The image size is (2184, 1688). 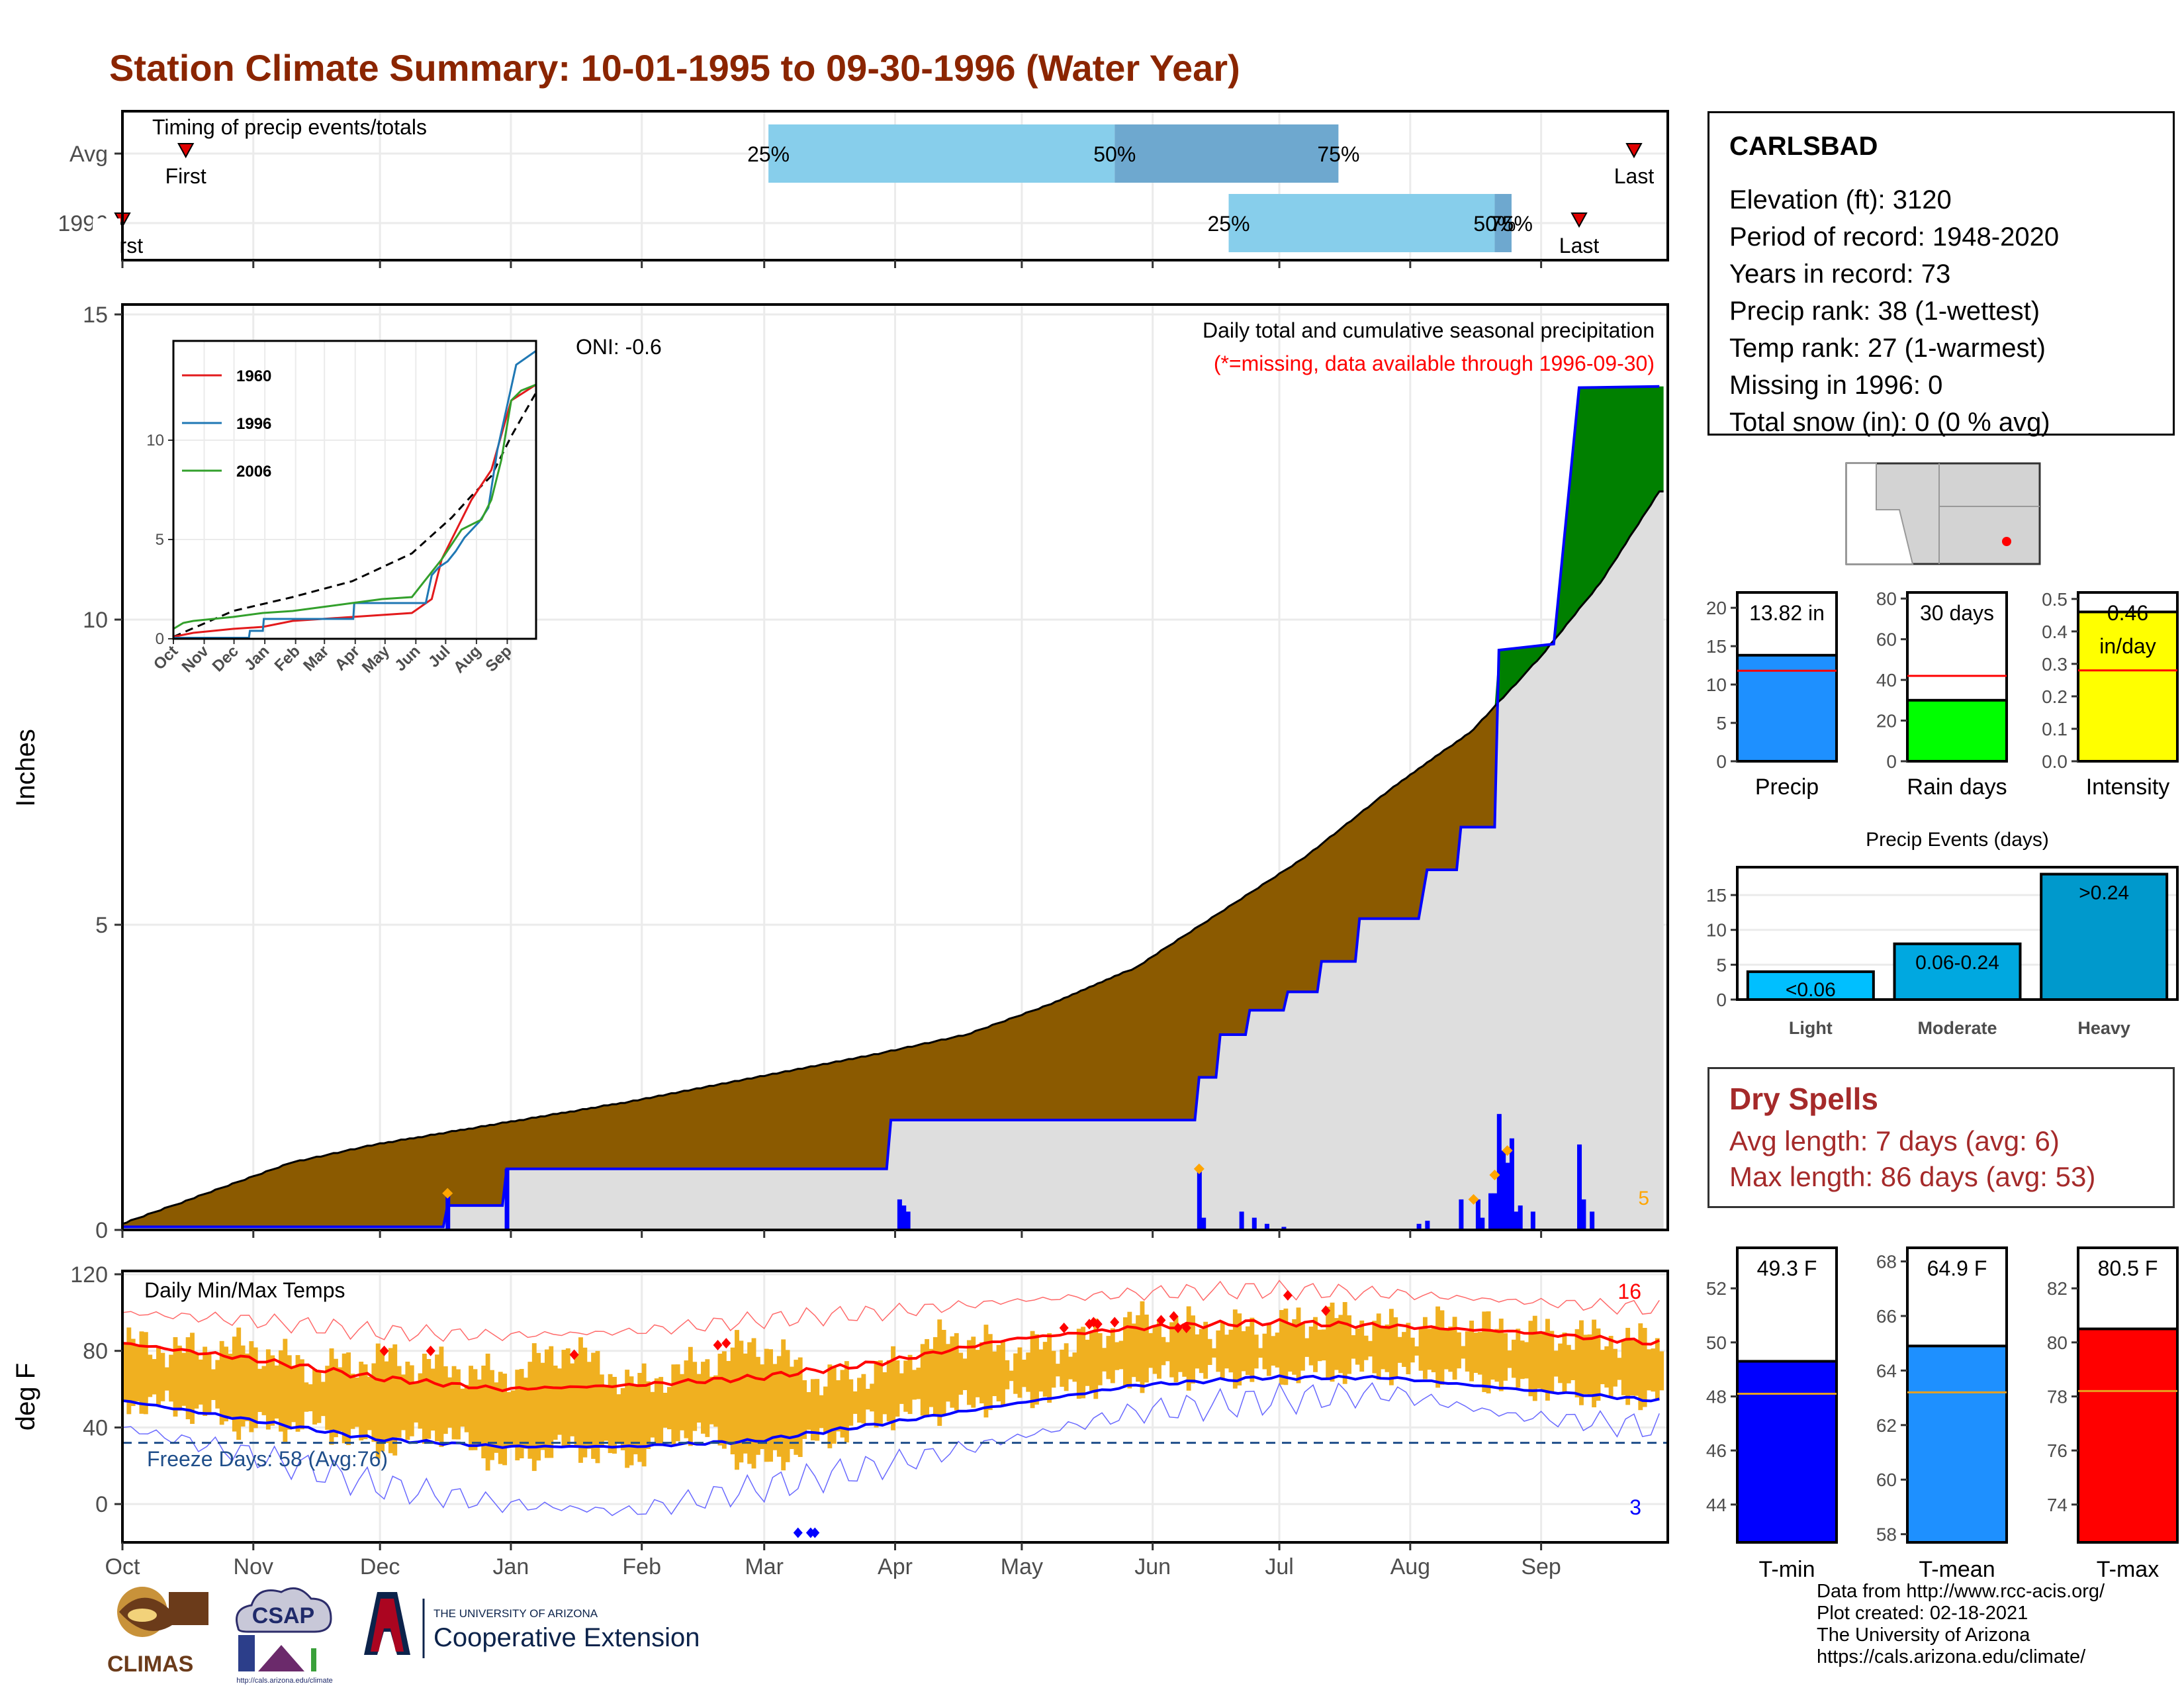 I want to click on precip-total-chart-label: Precip, so click(x=1787, y=787).